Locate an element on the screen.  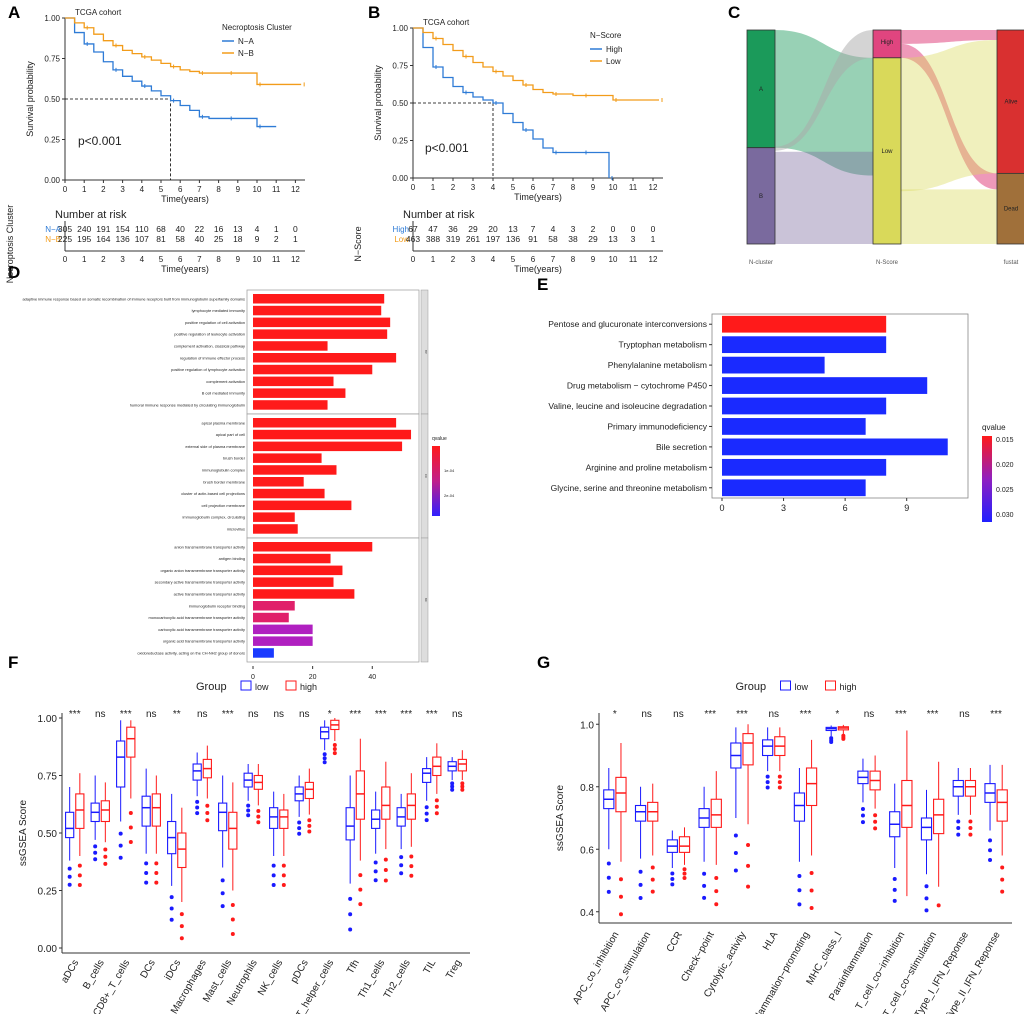
risk-count: 38 is located at coordinates (573, 239).